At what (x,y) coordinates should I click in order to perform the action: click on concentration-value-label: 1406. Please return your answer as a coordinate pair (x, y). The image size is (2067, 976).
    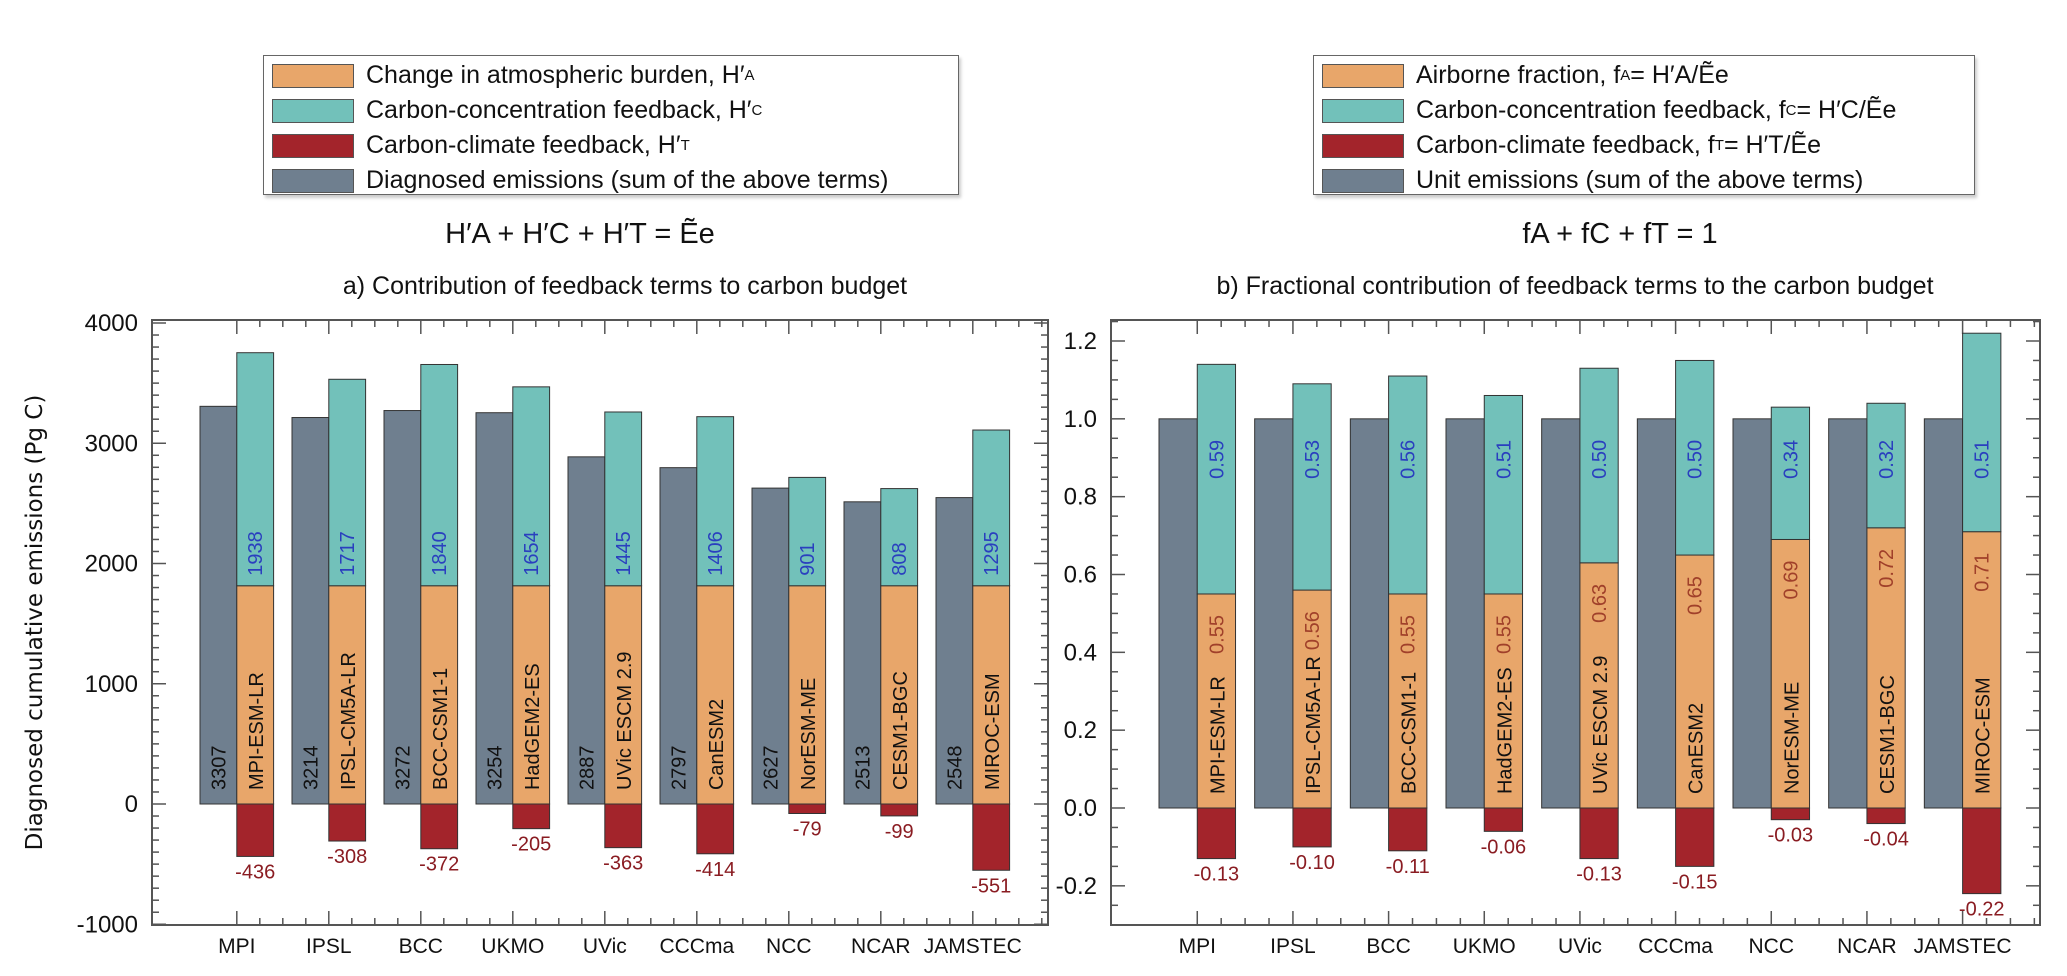
    Looking at the image, I should click on (716, 553).